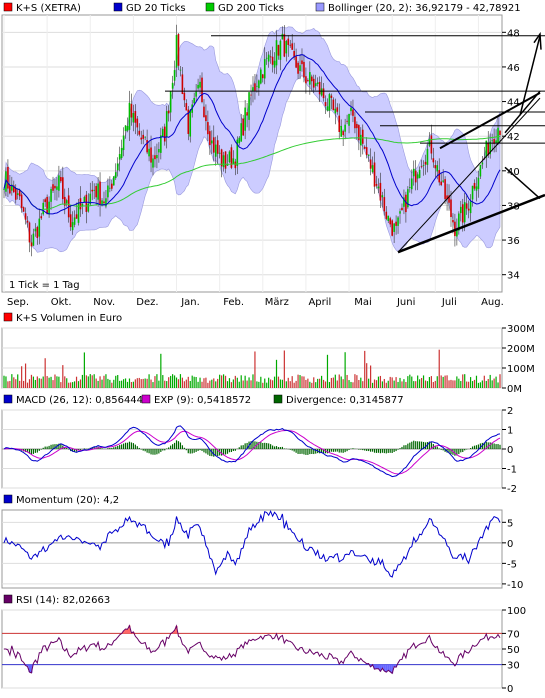 This screenshot has width=545, height=698. Describe the element at coordinates (449, 302) in the screenshot. I see `month-label: Juli` at that location.